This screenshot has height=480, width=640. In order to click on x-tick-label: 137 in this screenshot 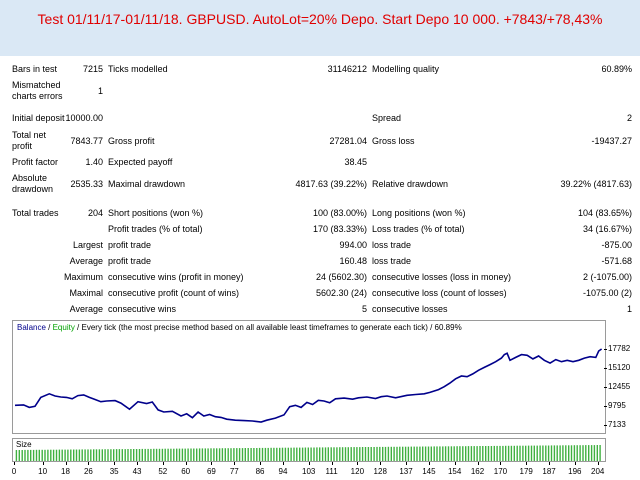, I will do `click(406, 471)`.